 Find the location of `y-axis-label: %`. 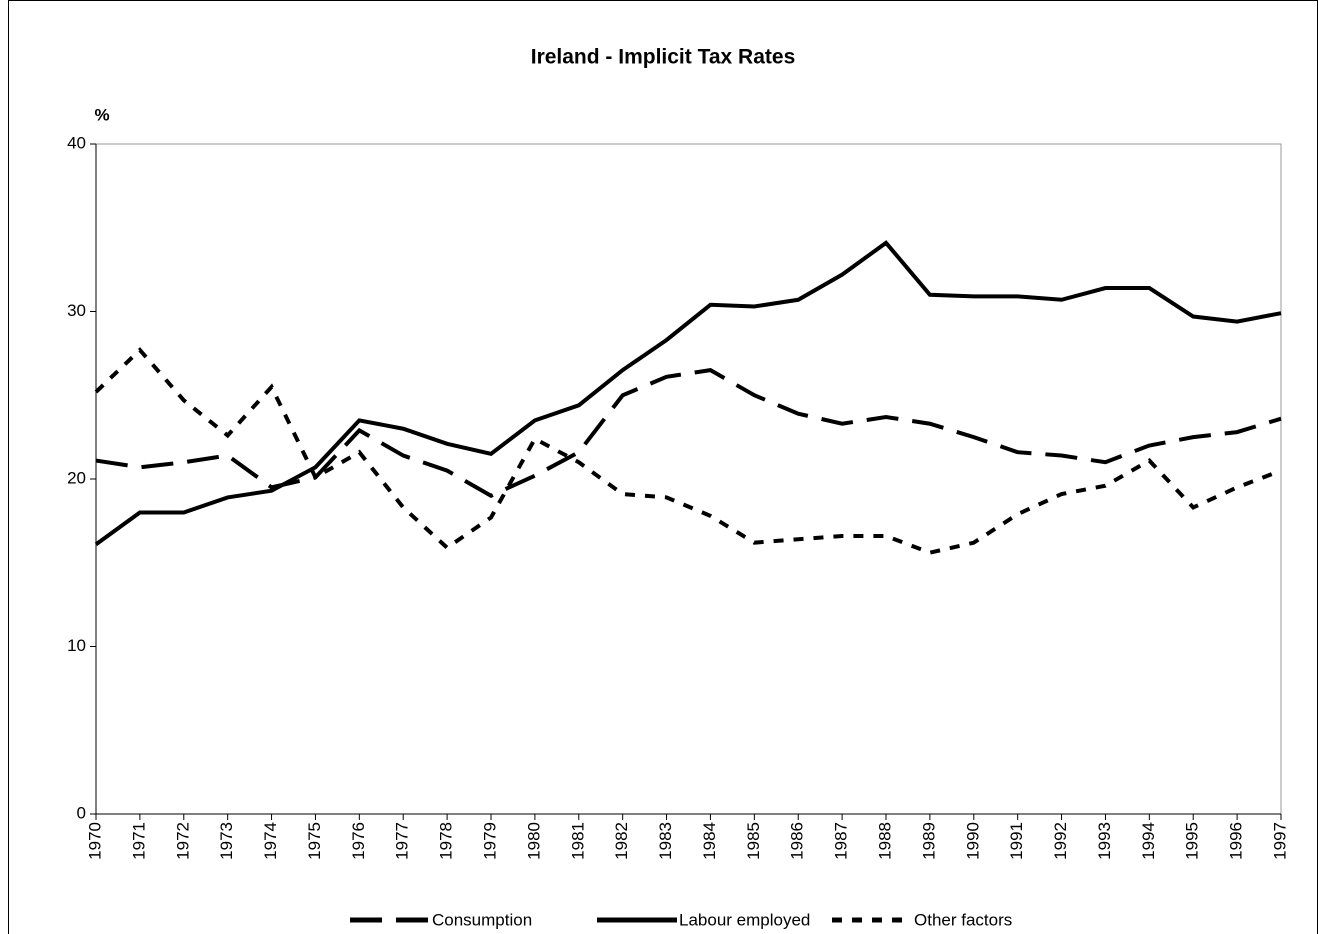

y-axis-label: % is located at coordinates (101, 114).